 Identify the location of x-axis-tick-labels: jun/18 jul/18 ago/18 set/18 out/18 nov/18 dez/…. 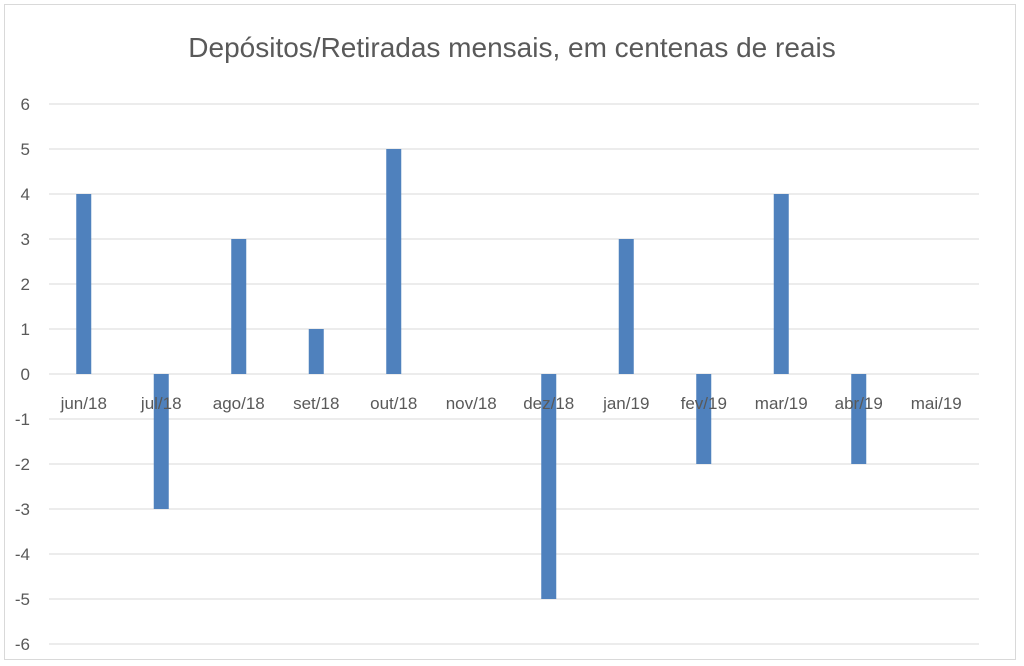
(511, 403).